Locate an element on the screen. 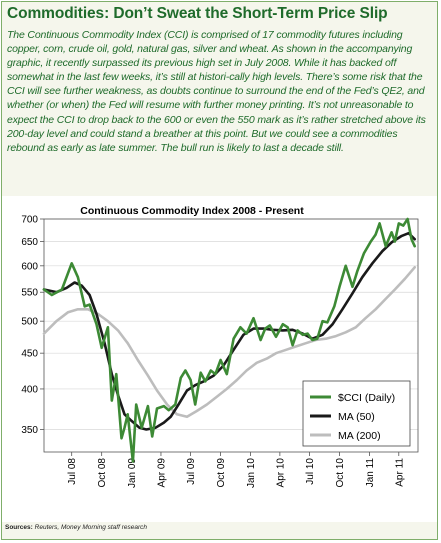 The height and width of the screenshot is (543, 441). x-tick-label-11: Apr 11 is located at coordinates (399, 472).